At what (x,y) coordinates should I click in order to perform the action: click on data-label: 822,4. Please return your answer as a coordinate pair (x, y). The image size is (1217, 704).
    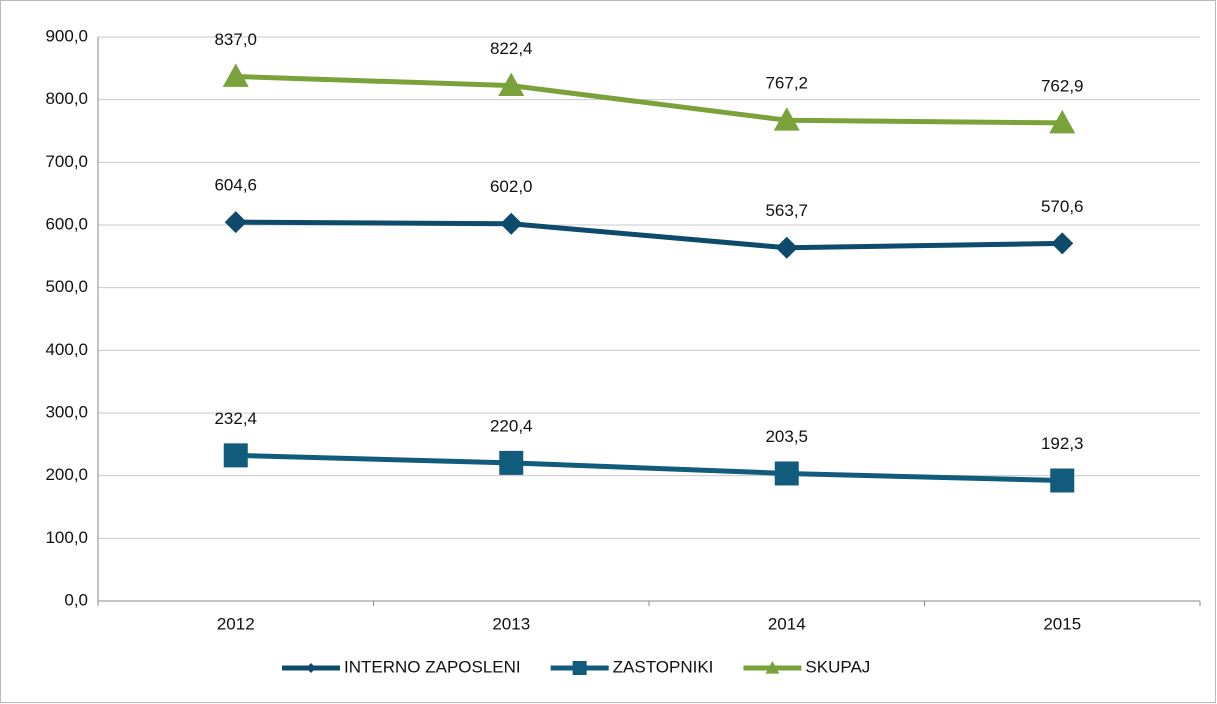
    Looking at the image, I should click on (511, 48).